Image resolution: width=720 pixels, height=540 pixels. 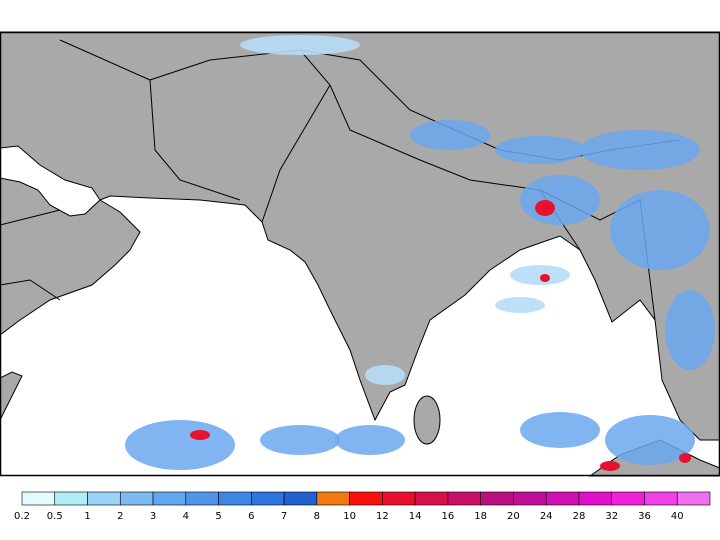 I want to click on colorbar-label: 32, so click(x=611, y=516).